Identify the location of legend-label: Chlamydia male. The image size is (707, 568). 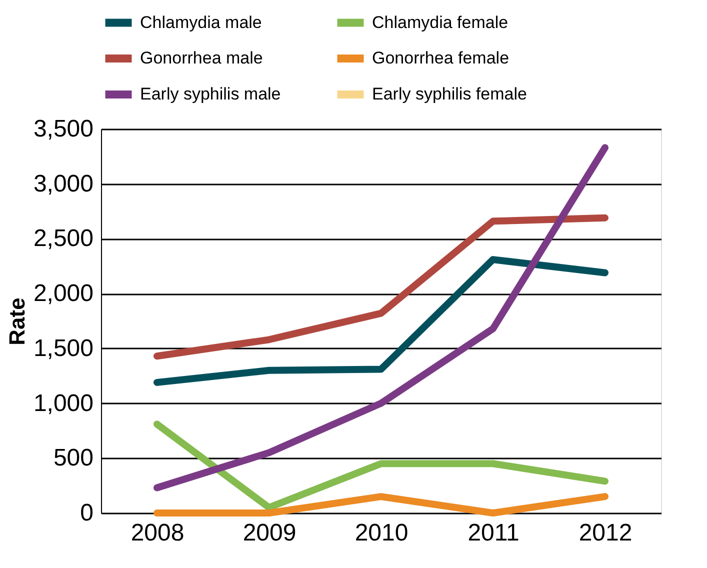
(201, 22).